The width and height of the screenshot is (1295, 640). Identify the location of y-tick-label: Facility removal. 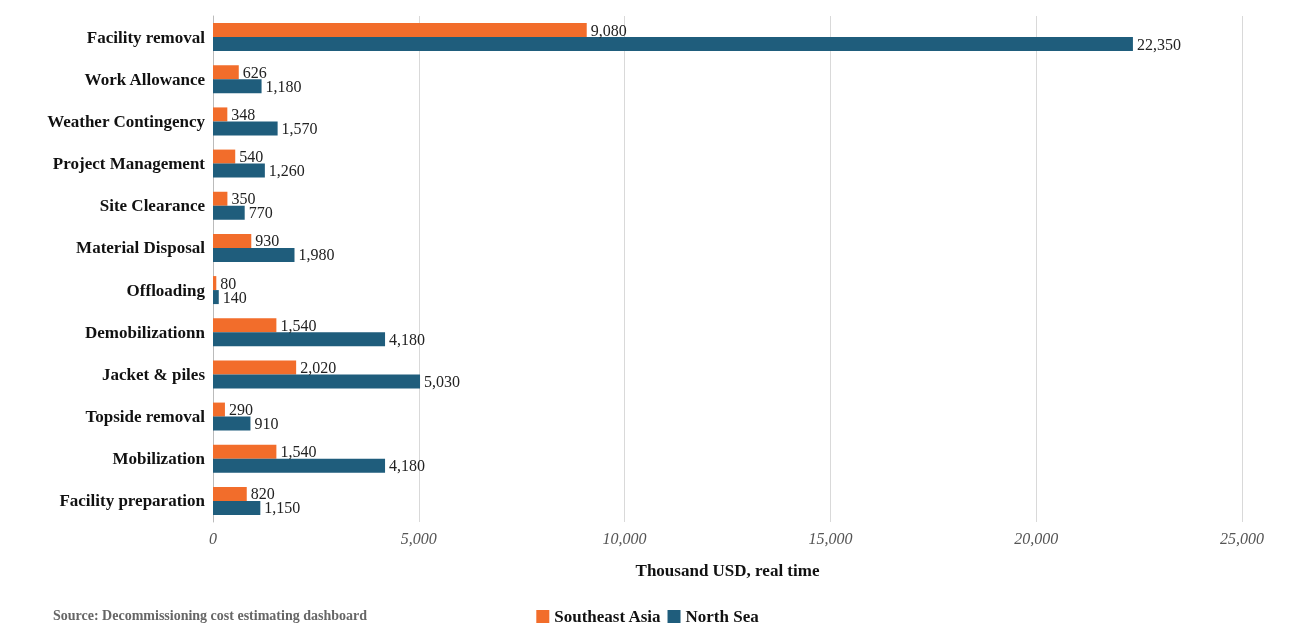
(146, 37).